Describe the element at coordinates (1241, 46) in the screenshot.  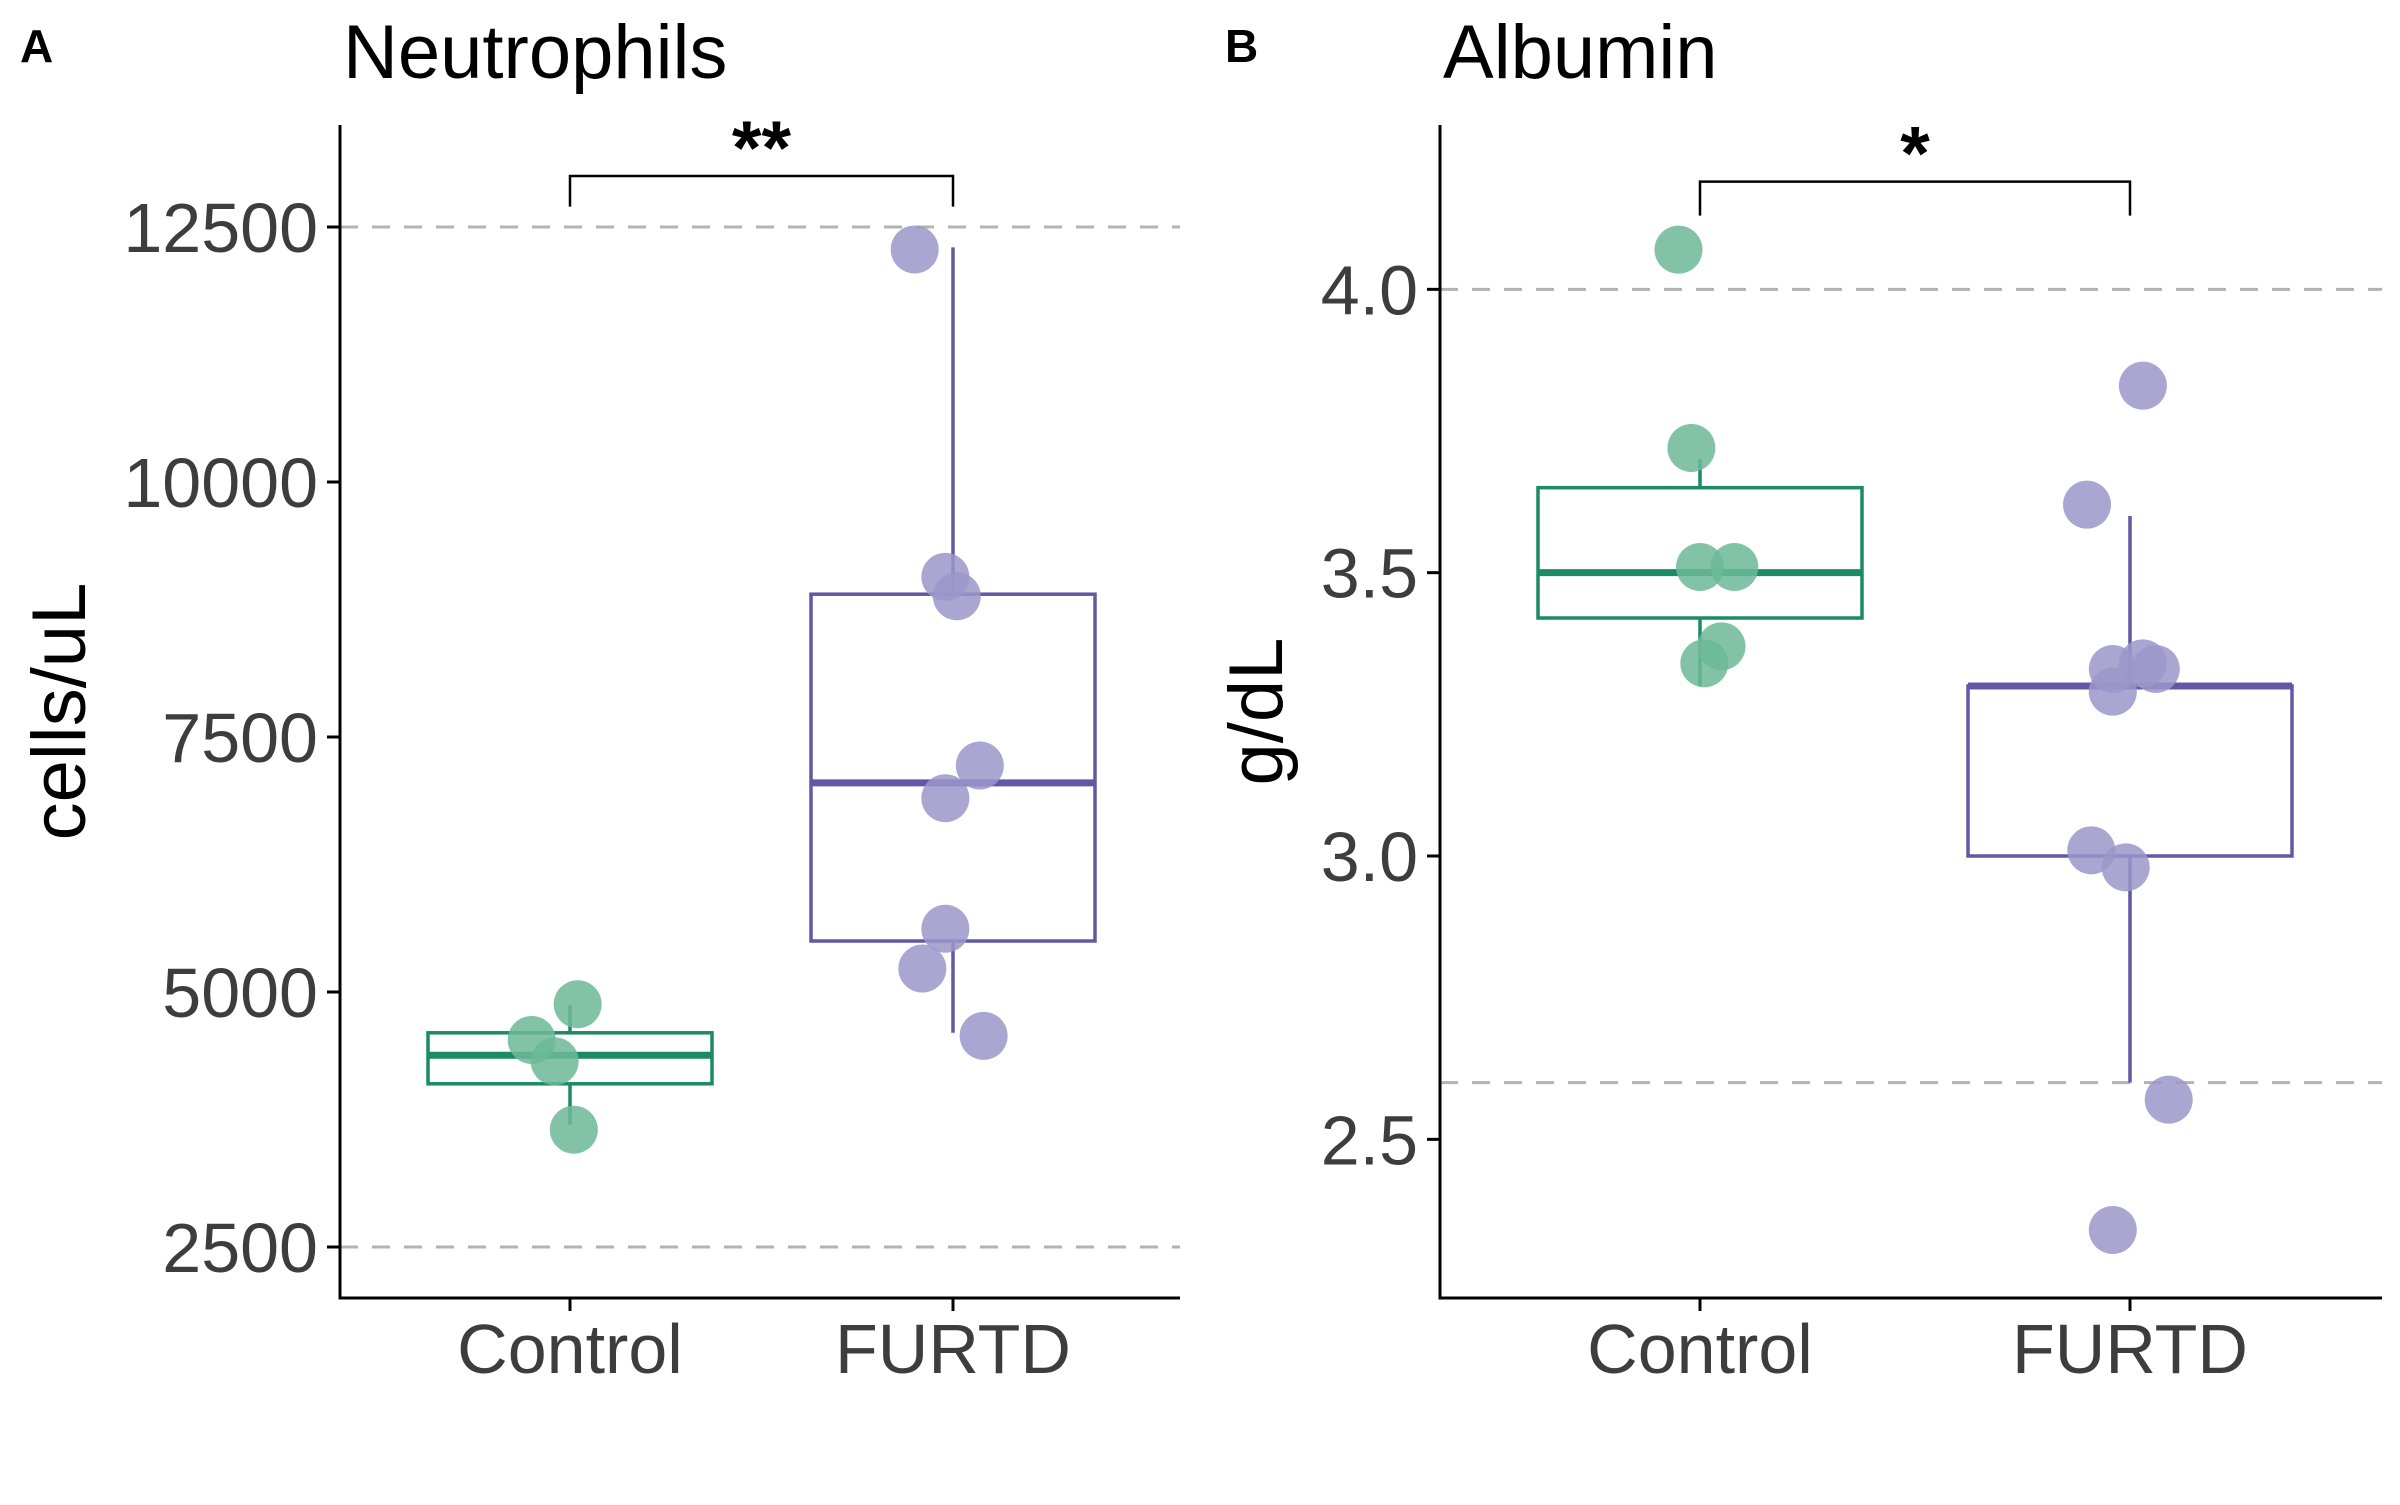
I see `panel-letter: B` at that location.